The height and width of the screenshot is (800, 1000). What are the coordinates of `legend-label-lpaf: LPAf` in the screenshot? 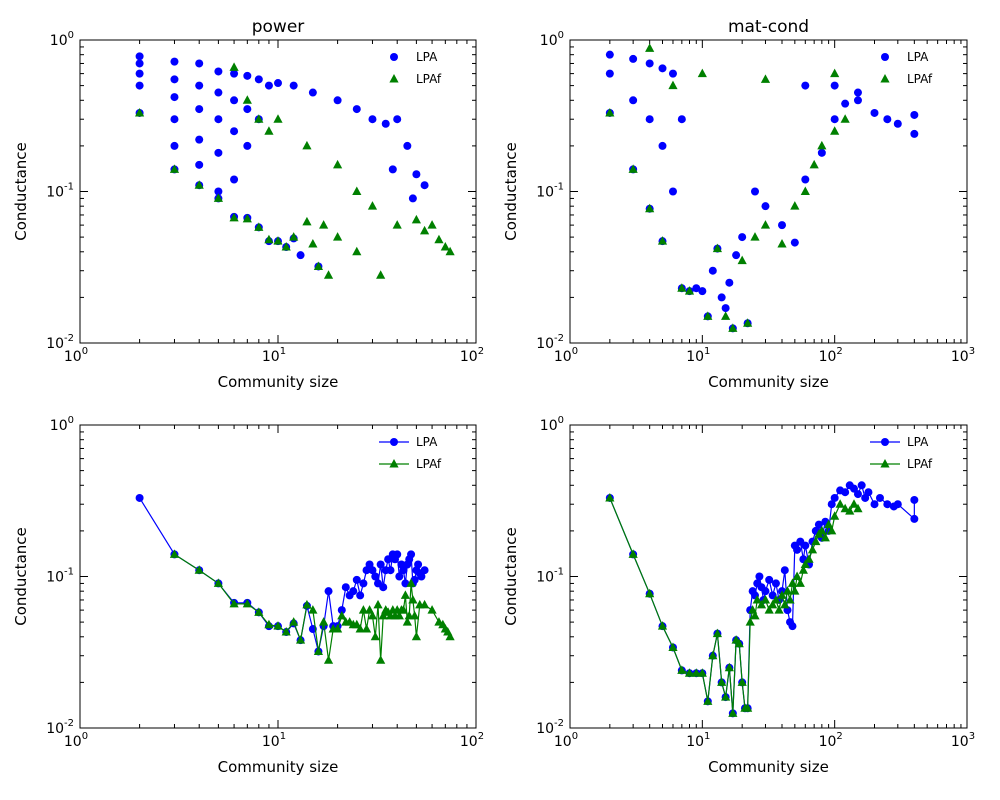 It's located at (920, 79).